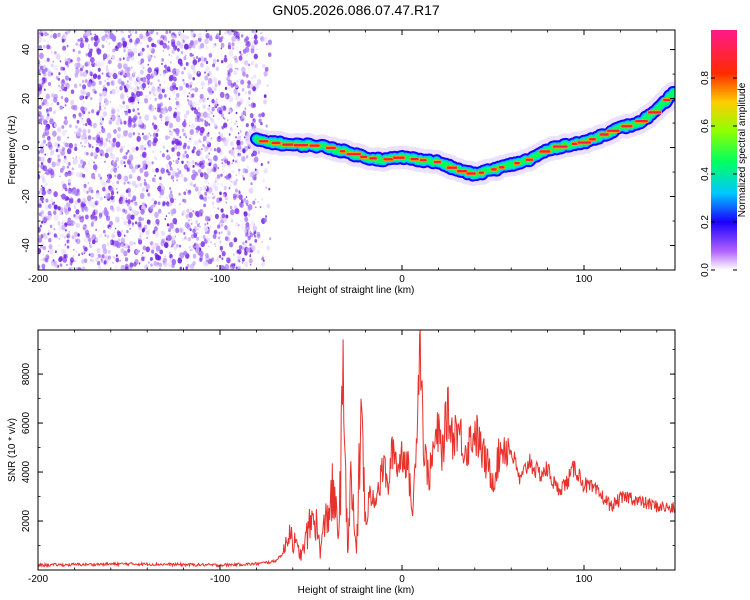 The width and height of the screenshot is (750, 600). What do you see at coordinates (12, 150) in the screenshot?
I see `spectrogram-ylabel: Frequency (Hz)` at bounding box center [12, 150].